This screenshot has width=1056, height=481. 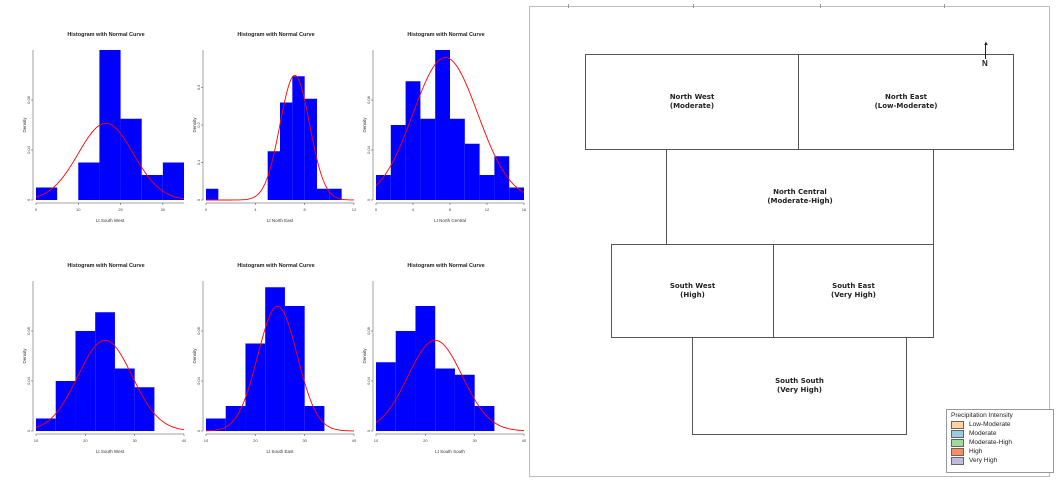 What do you see at coordinates (906, 101) in the screenshot?
I see `zone-label: North East (Low-Moderate)` at bounding box center [906, 101].